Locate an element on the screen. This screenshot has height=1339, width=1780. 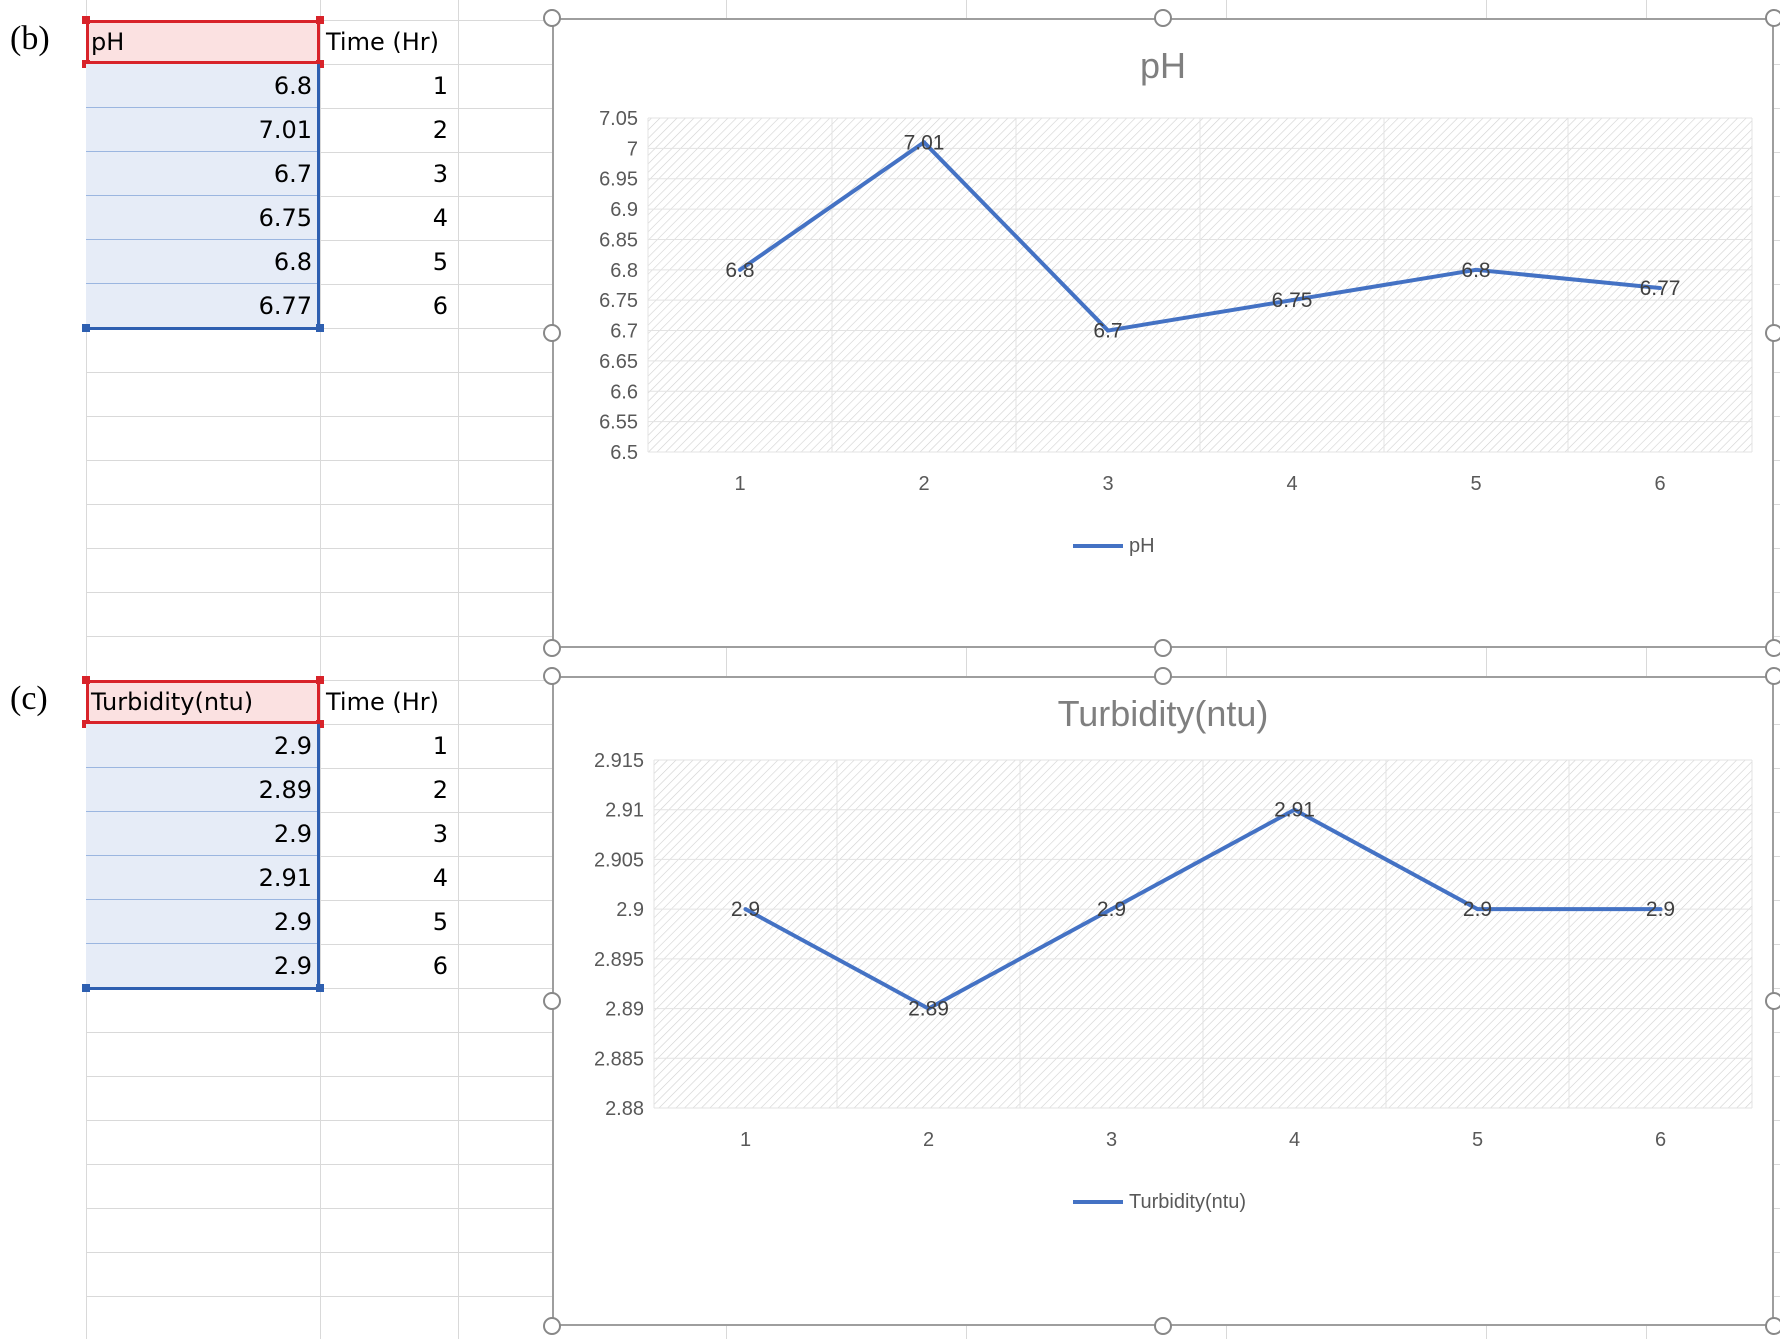
y-tick-label: 2.91 is located at coordinates (624, 811).